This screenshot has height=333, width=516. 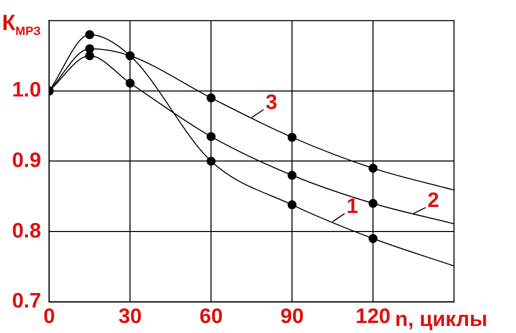 I want to click on x-tick-label: 30, so click(x=130, y=316).